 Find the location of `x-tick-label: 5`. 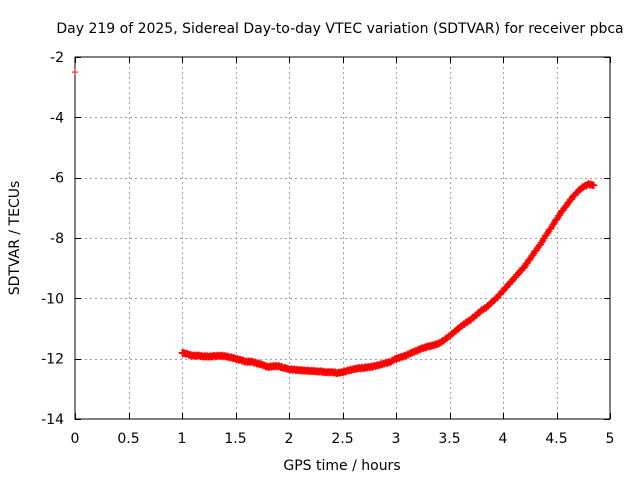

x-tick-label: 5 is located at coordinates (610, 439).